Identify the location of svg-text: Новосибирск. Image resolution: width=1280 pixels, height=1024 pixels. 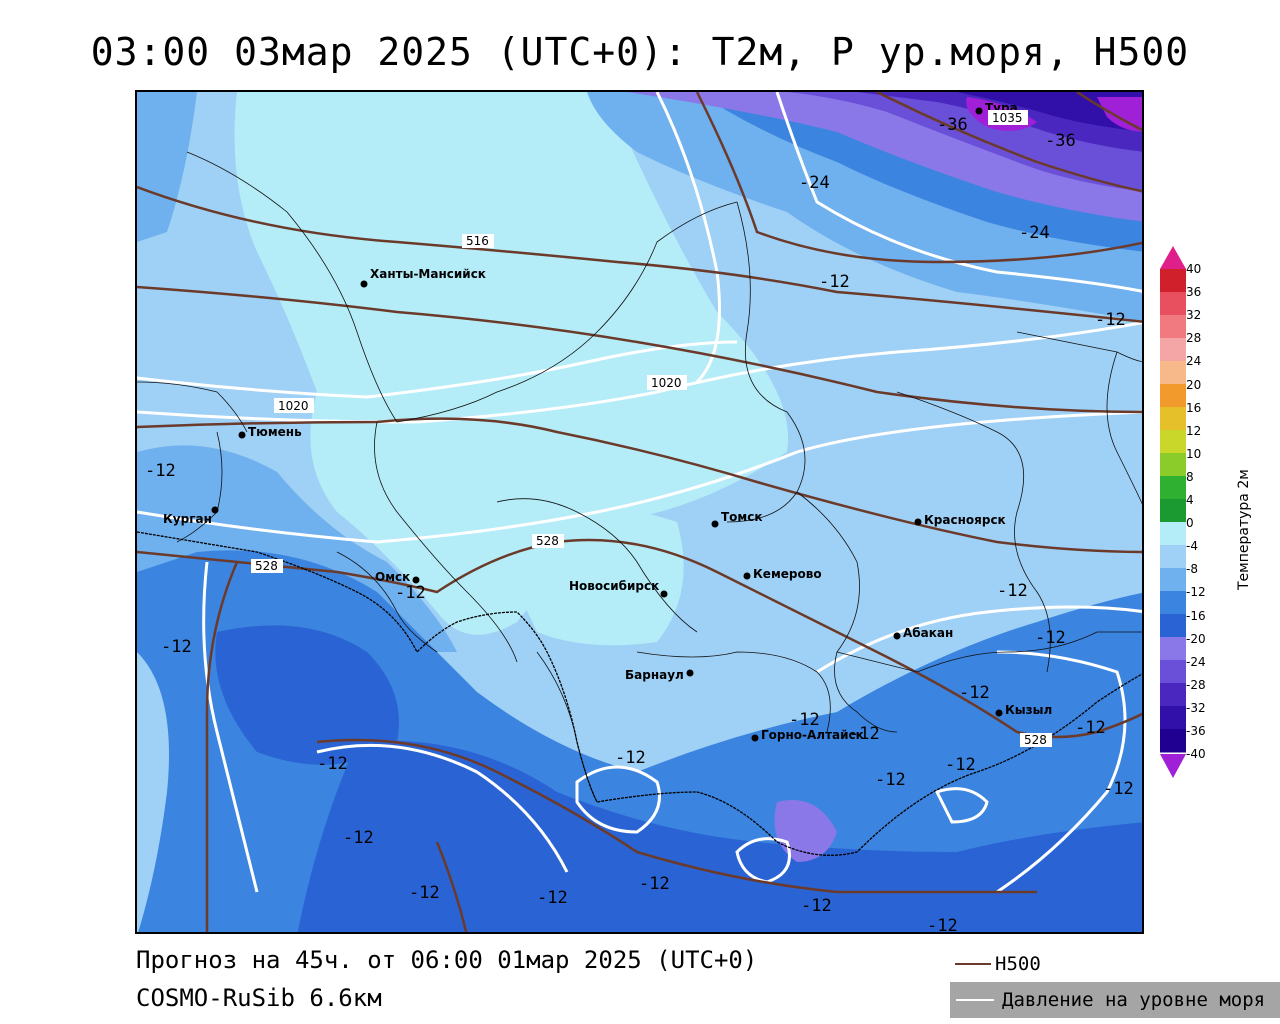
(614, 586).